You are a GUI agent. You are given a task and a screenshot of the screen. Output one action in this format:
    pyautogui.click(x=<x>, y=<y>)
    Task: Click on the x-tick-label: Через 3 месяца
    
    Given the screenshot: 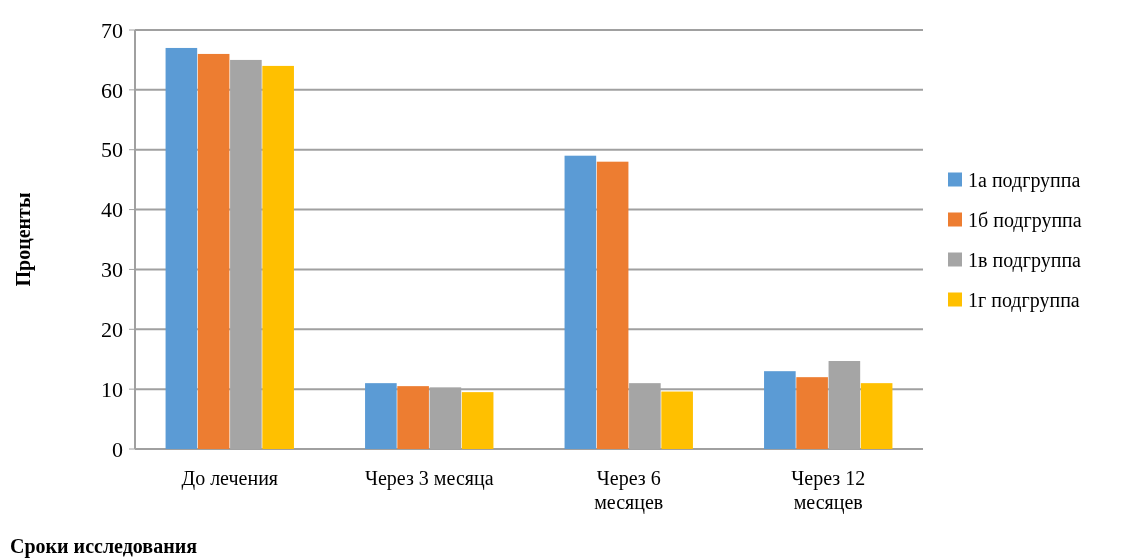 What is the action you would take?
    pyautogui.click(x=429, y=478)
    